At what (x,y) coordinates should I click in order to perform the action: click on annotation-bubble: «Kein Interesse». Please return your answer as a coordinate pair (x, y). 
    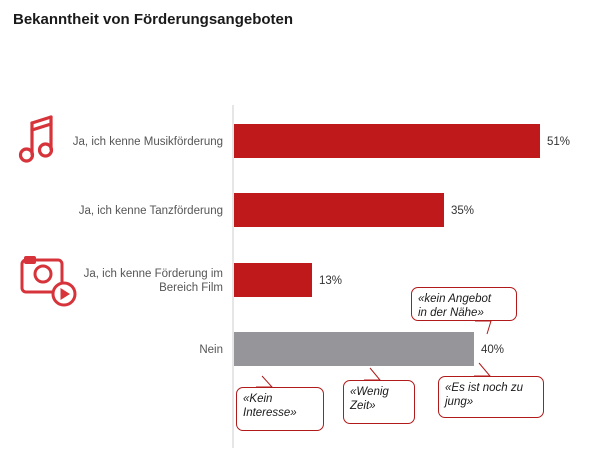
    Looking at the image, I should click on (280, 409).